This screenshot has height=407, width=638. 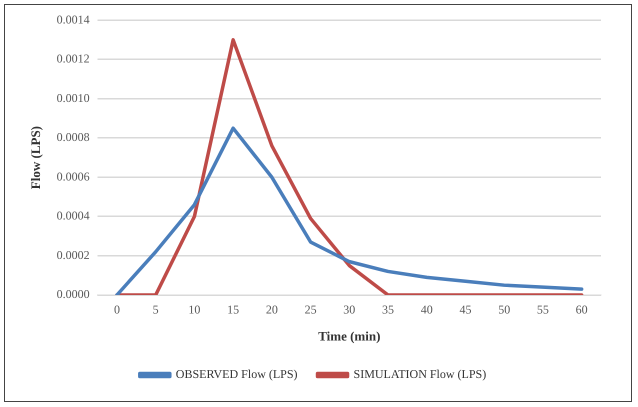 I want to click on y-axis-title: Flow (LPS), so click(x=36, y=158).